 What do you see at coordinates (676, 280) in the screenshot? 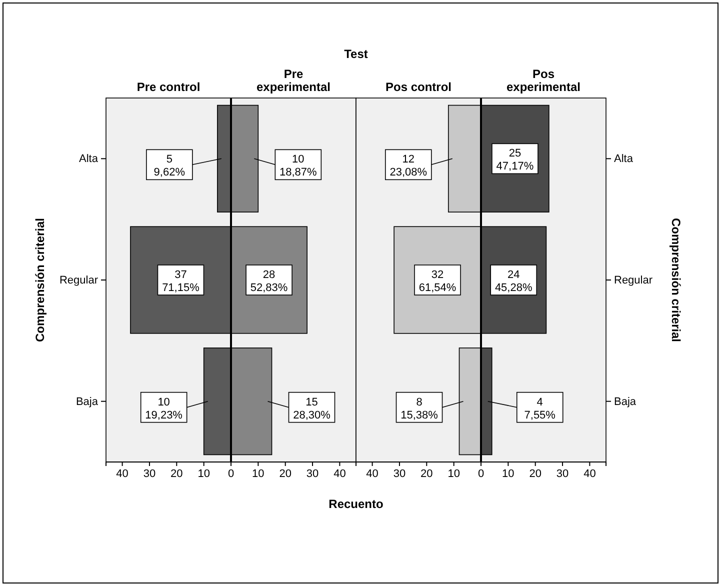
I see `y2-axis-title: Comprensión criterial` at bounding box center [676, 280].